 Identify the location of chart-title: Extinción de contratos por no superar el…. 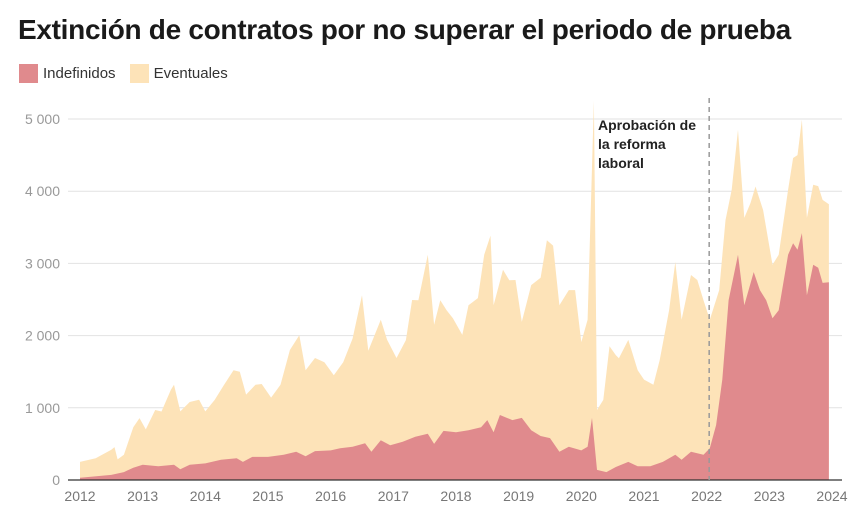
(404, 29).